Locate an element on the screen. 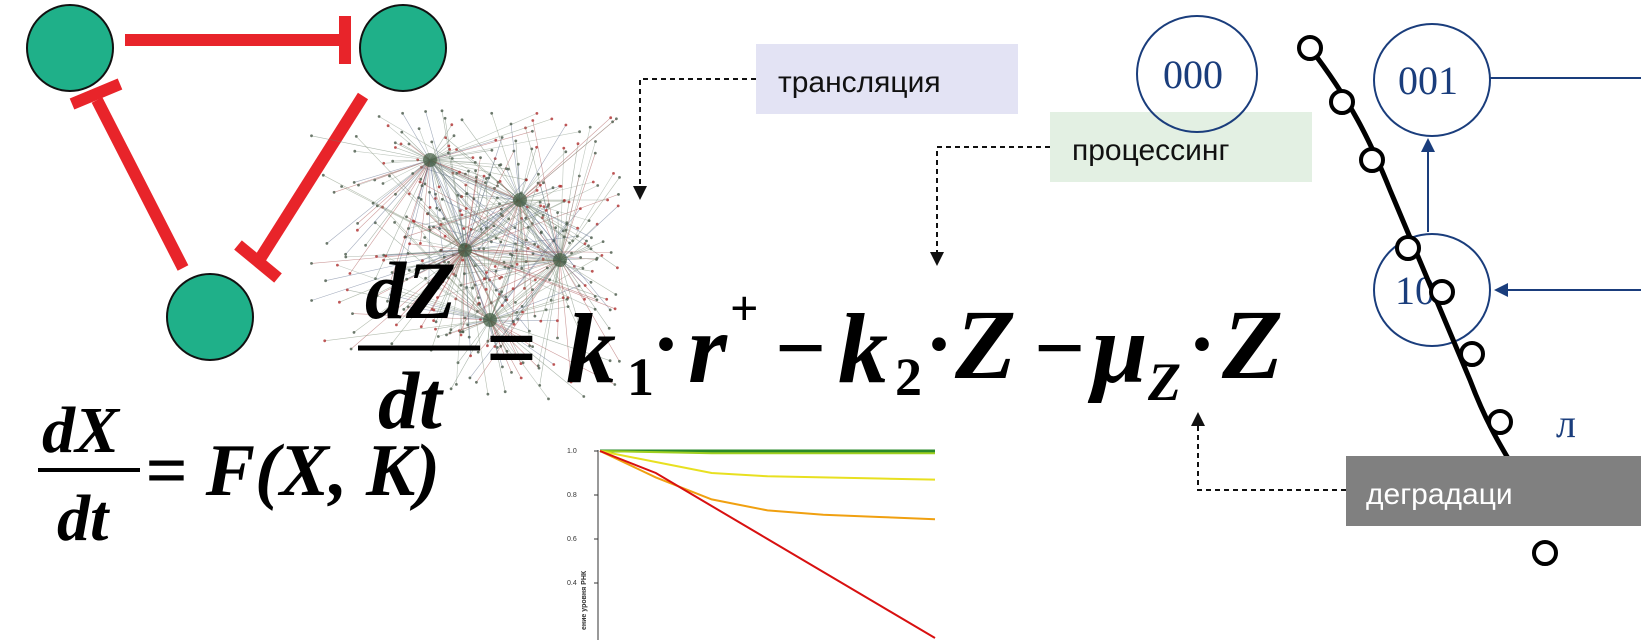  state-001-label: 001 is located at coordinates (1428, 80).